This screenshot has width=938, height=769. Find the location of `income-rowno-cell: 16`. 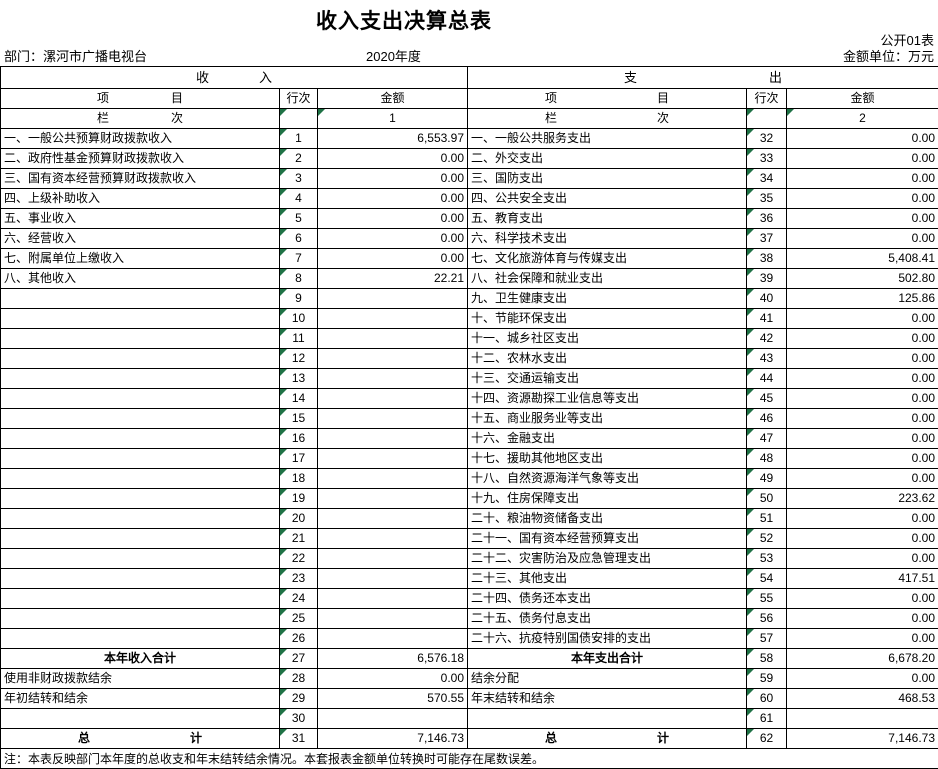

income-rowno-cell: 16 is located at coordinates (299, 439).